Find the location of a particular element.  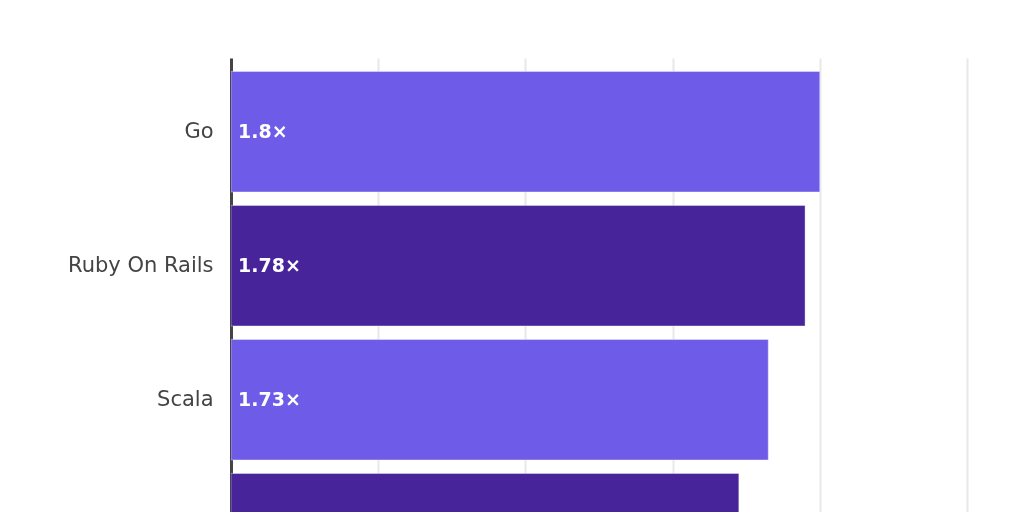

y-tick-label: Ruby On Rails is located at coordinates (140, 264).